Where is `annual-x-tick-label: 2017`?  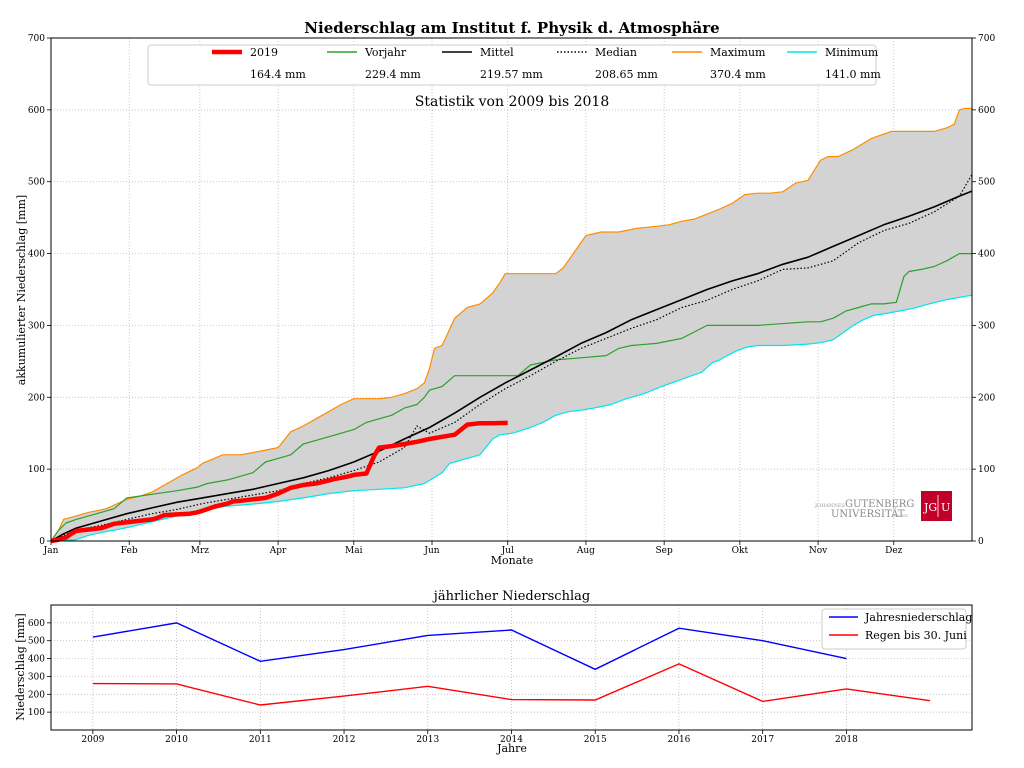 annual-x-tick-label: 2017 is located at coordinates (762, 740).